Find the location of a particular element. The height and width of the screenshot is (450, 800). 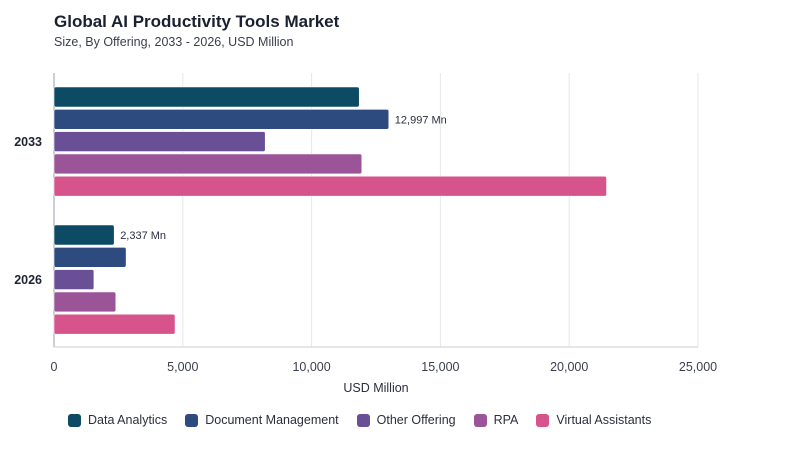

chart-title: Global AI Productivity Tools Market is located at coordinates (197, 21).